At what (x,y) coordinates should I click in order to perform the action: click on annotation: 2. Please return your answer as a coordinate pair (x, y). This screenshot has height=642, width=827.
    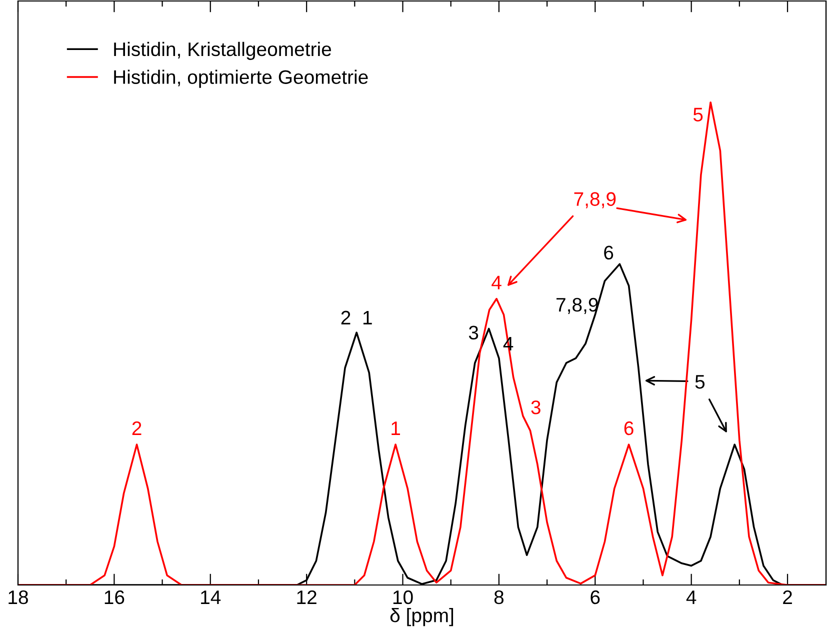
    Looking at the image, I should click on (137, 428).